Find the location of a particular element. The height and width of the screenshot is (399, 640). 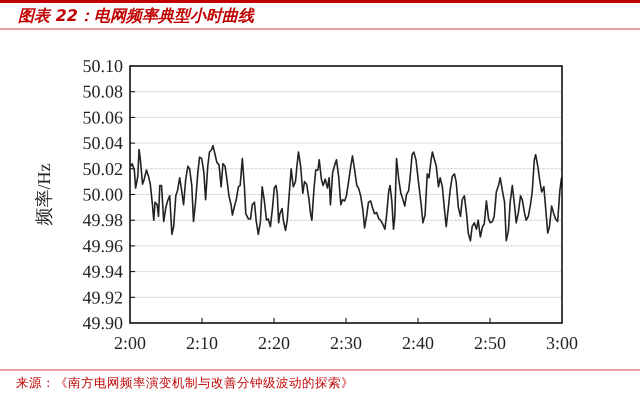

y-tick-label: 49.96 is located at coordinates (102, 246).